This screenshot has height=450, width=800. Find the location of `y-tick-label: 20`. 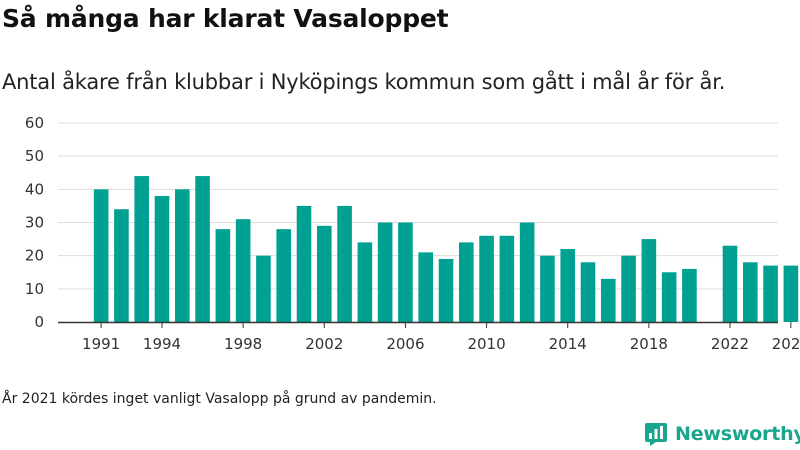

y-tick-label: 20 is located at coordinates (34, 256).